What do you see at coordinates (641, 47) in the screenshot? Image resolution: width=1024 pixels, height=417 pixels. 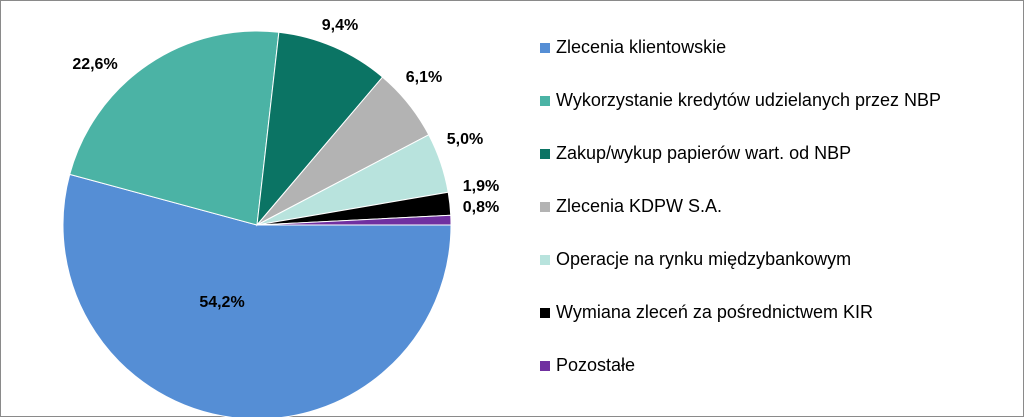 I see `legend-label: Zlecenia klientowskie` at bounding box center [641, 47].